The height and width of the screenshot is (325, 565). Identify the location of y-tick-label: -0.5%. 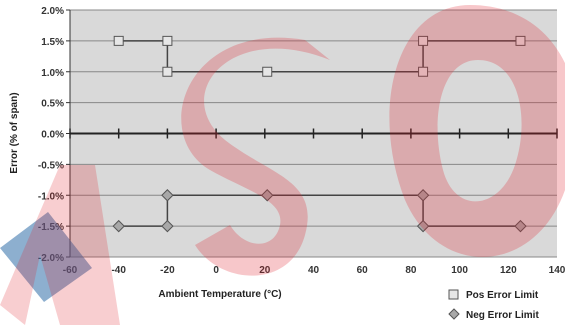
(51, 165).